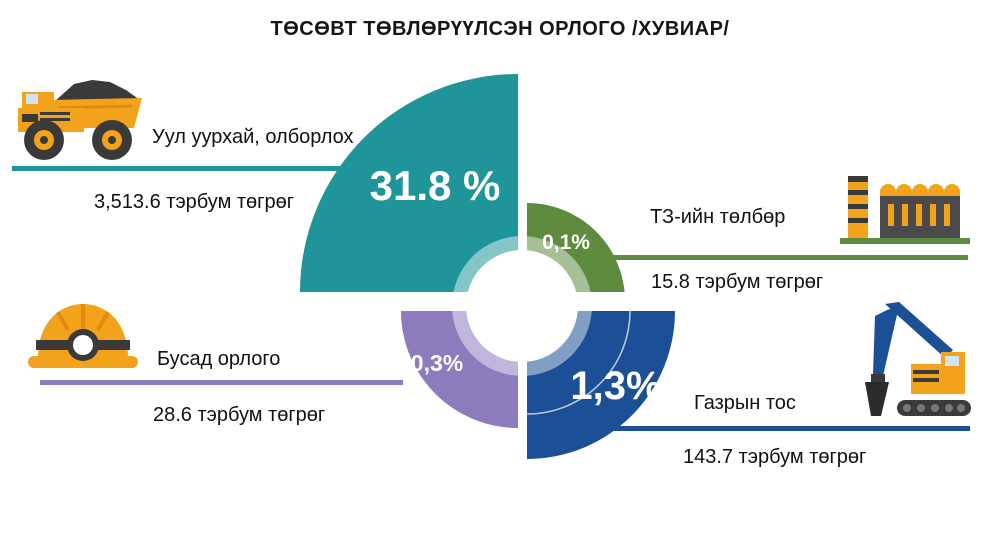  Describe the element at coordinates (239, 415) in the screenshot. I see `other-value: 28.6 тэрбум төгрөг` at that location.